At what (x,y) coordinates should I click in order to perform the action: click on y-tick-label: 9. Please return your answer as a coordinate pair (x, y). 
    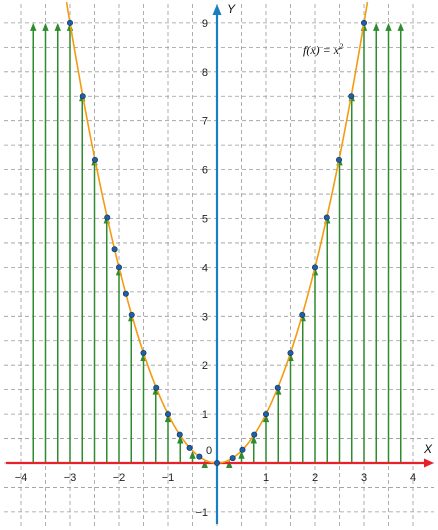
    Looking at the image, I should click on (205, 24).